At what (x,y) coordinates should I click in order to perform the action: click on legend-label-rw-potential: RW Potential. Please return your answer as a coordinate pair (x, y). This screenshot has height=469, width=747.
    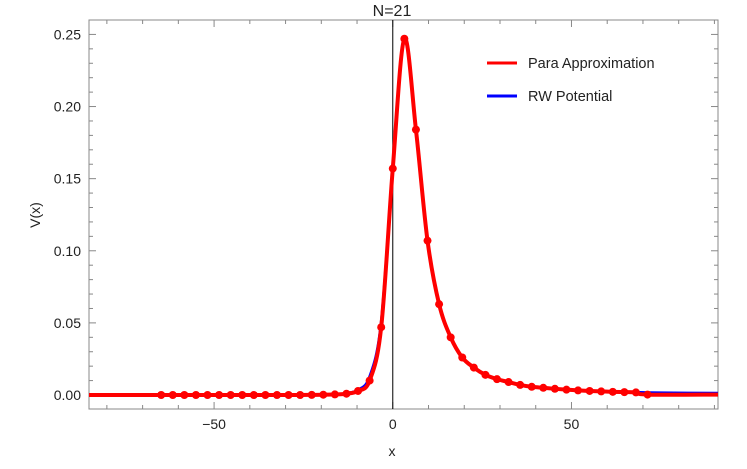
    Looking at the image, I should click on (570, 97).